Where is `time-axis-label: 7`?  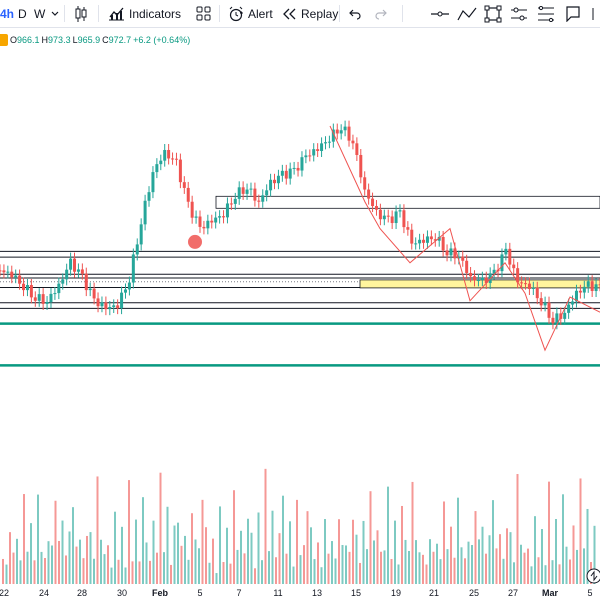 time-axis-label: 7 is located at coordinates (238, 593).